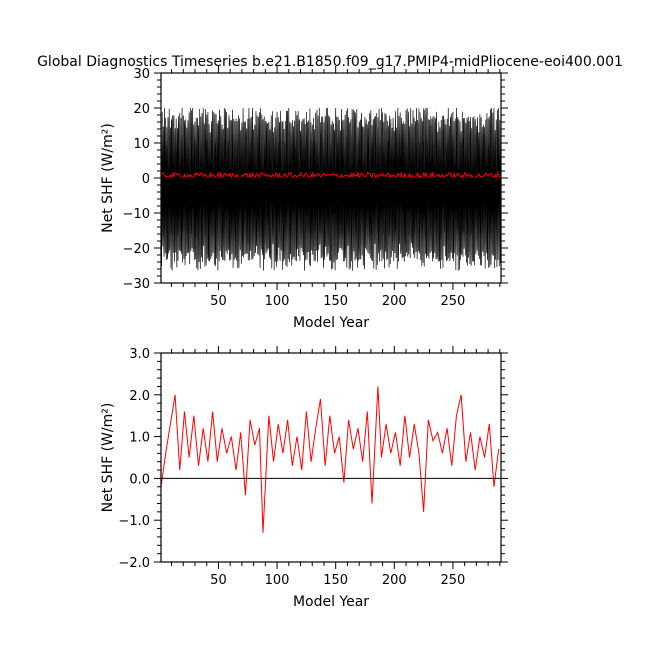 The width and height of the screenshot is (660, 659). Describe the element at coordinates (139, 438) in the screenshot. I see `y-tick-label: 1.0` at that location.